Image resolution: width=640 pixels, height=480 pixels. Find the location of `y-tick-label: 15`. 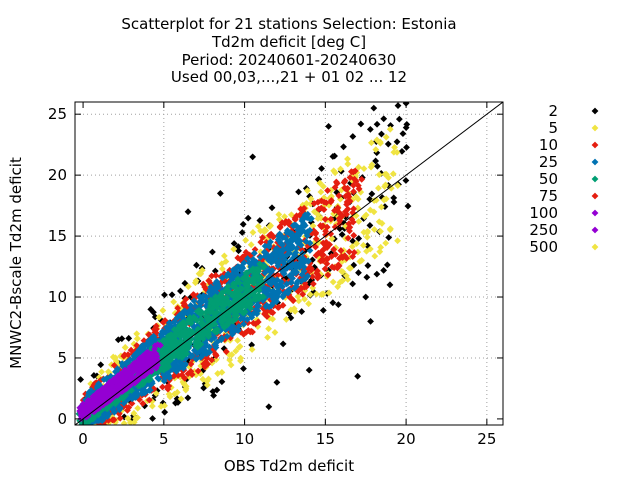

y-tick-label: 15 is located at coordinates (57, 236).